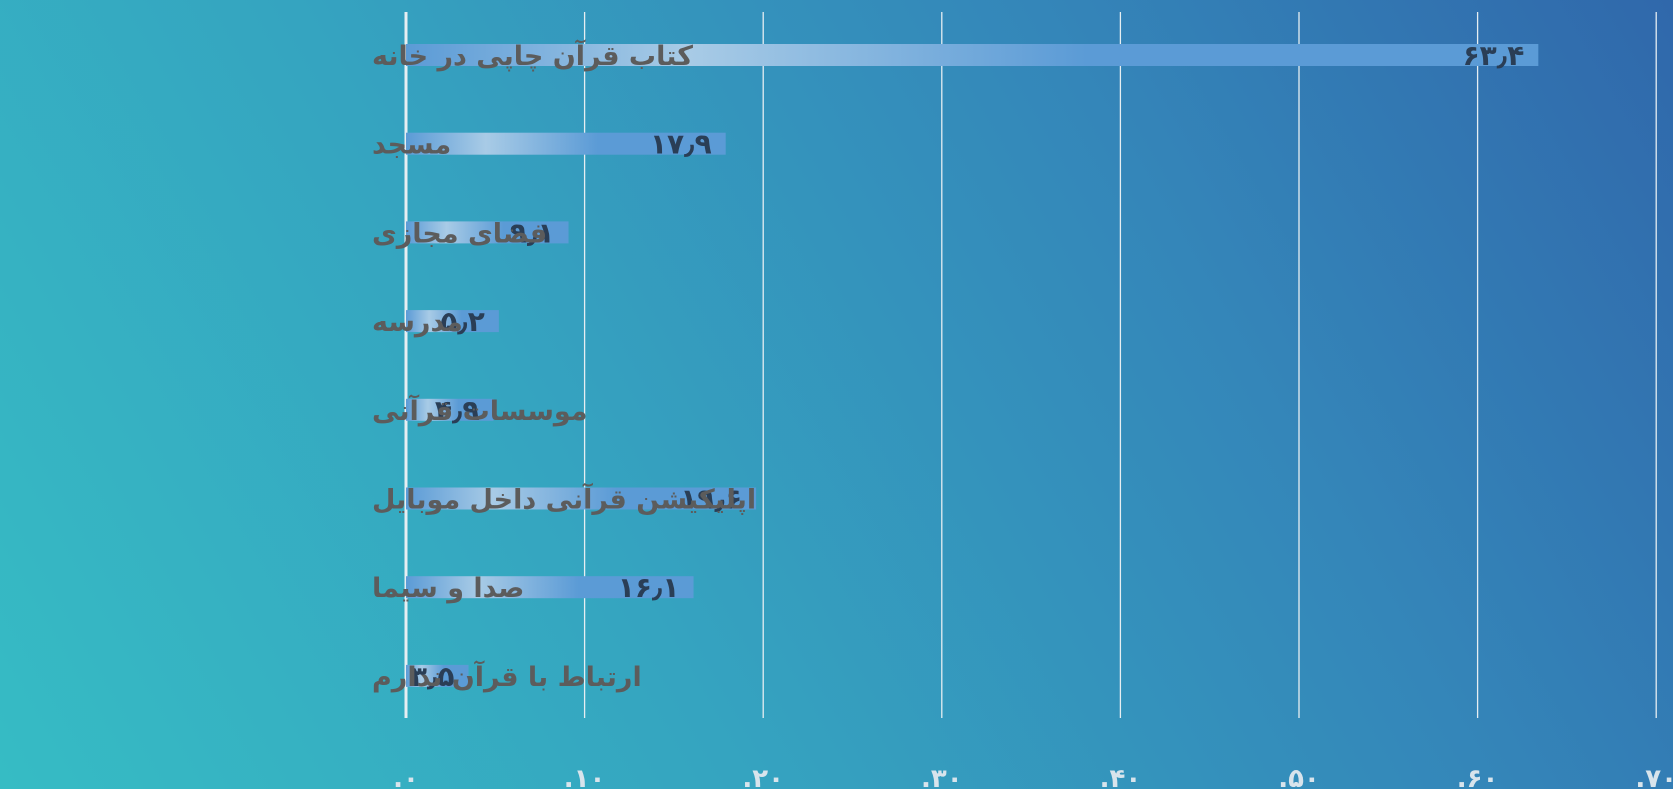 The image size is (1673, 789). Describe the element at coordinates (411, 145) in the screenshot. I see `category-label: مسجد` at that location.